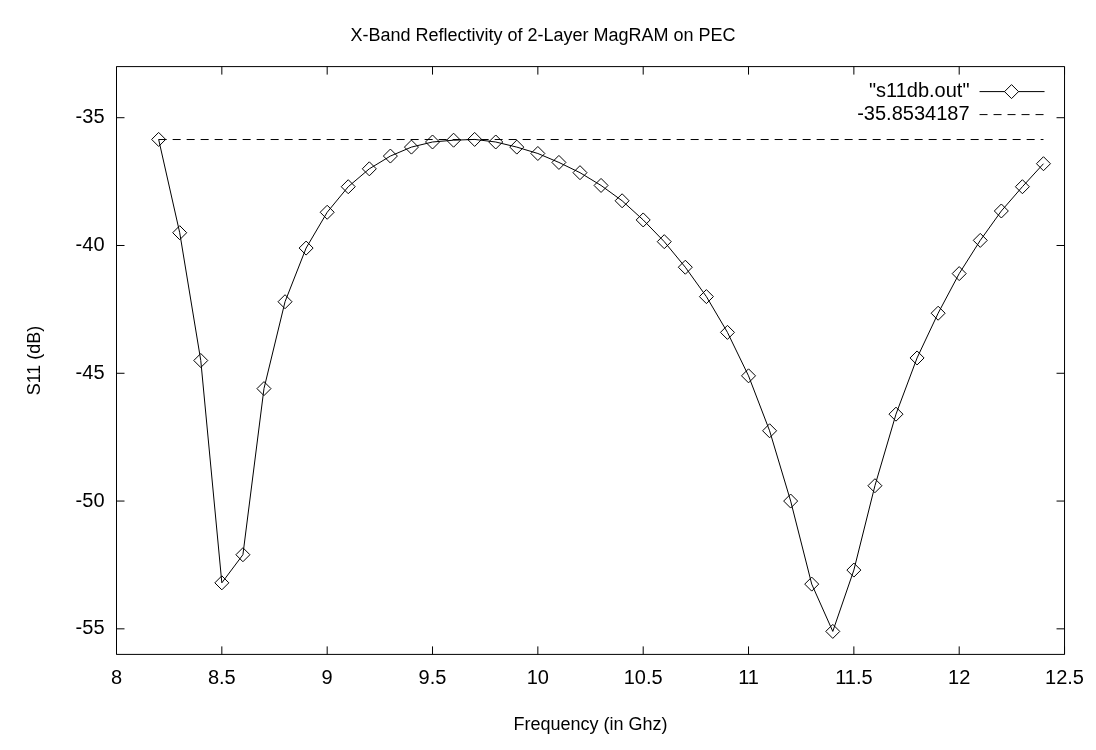 The width and height of the screenshot is (1096, 750). Describe the element at coordinates (90, 371) in the screenshot. I see `y-tick-label: -45` at that location.